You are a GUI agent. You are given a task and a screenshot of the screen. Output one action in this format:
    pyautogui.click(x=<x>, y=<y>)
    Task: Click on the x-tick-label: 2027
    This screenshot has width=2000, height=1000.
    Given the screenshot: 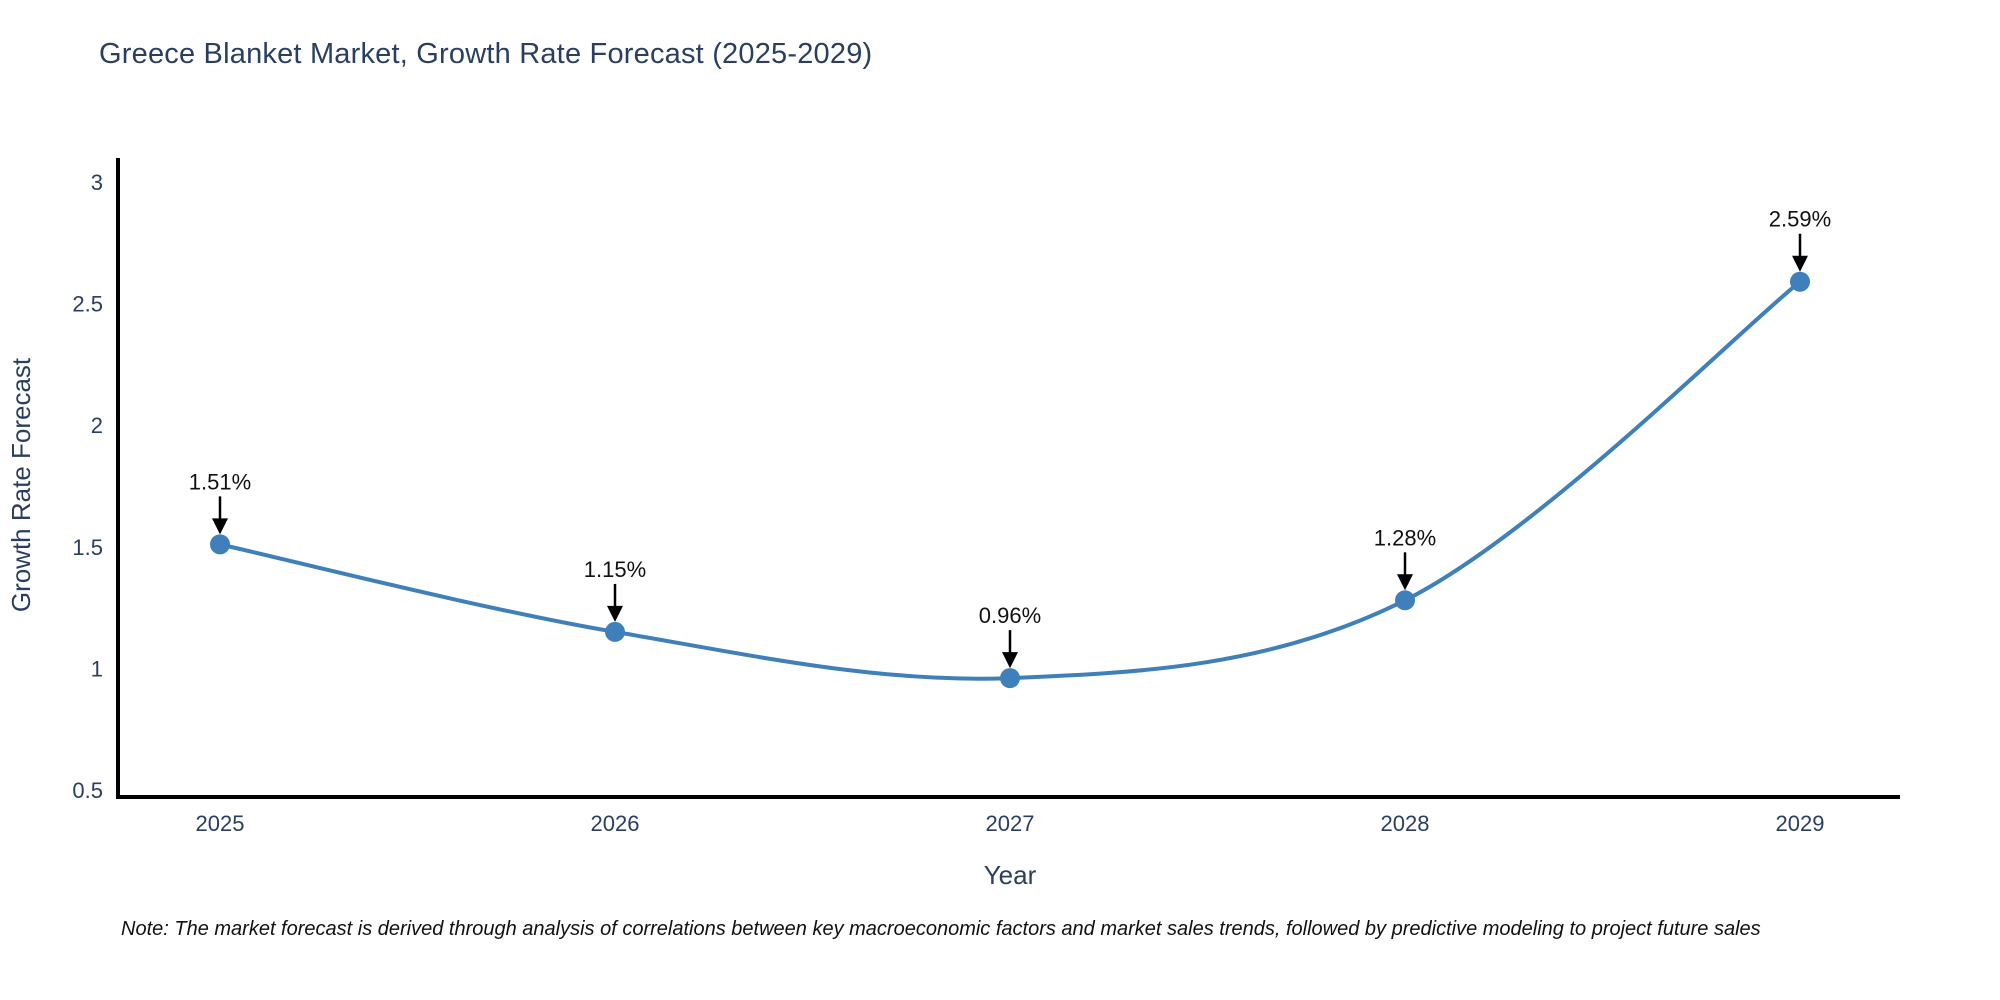 What is the action you would take?
    pyautogui.click(x=1010, y=823)
    